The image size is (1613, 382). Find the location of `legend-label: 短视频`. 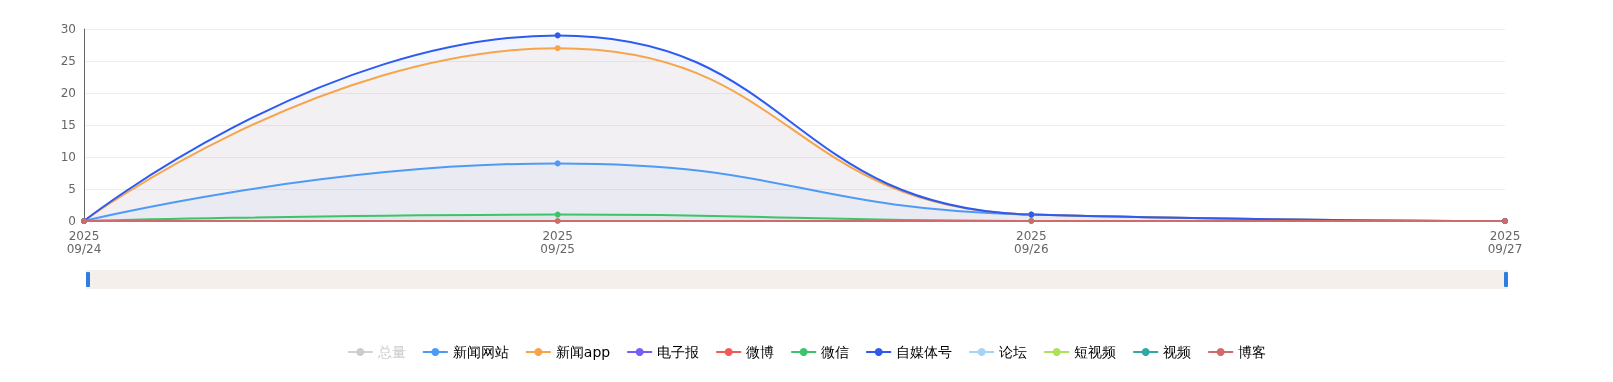

legend-label: 短视频 is located at coordinates (1095, 352).